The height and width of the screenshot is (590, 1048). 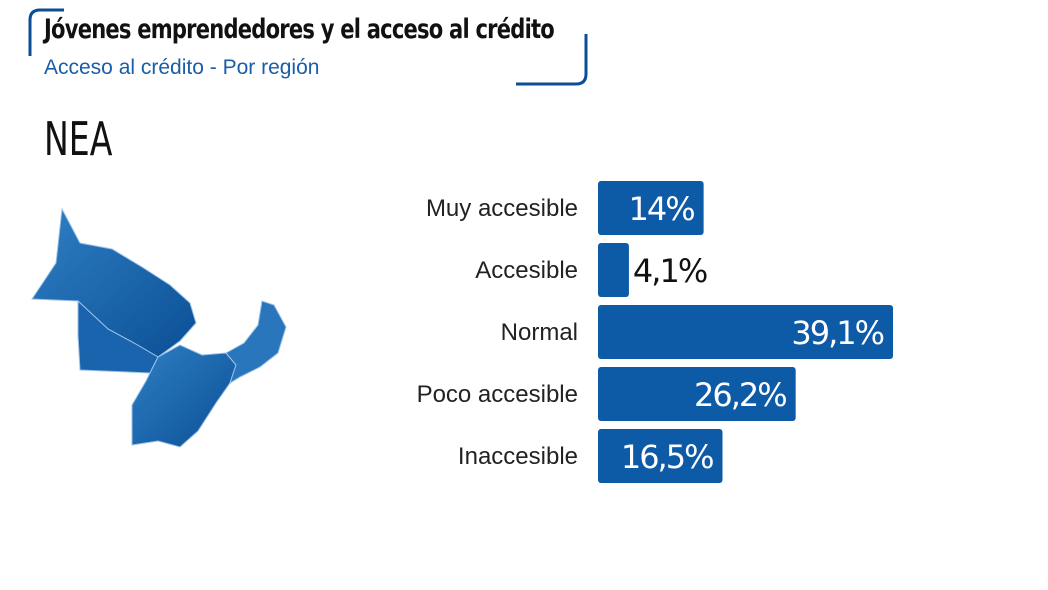 What do you see at coordinates (518, 456) in the screenshot?
I see `category-label: Inaccesible` at bounding box center [518, 456].